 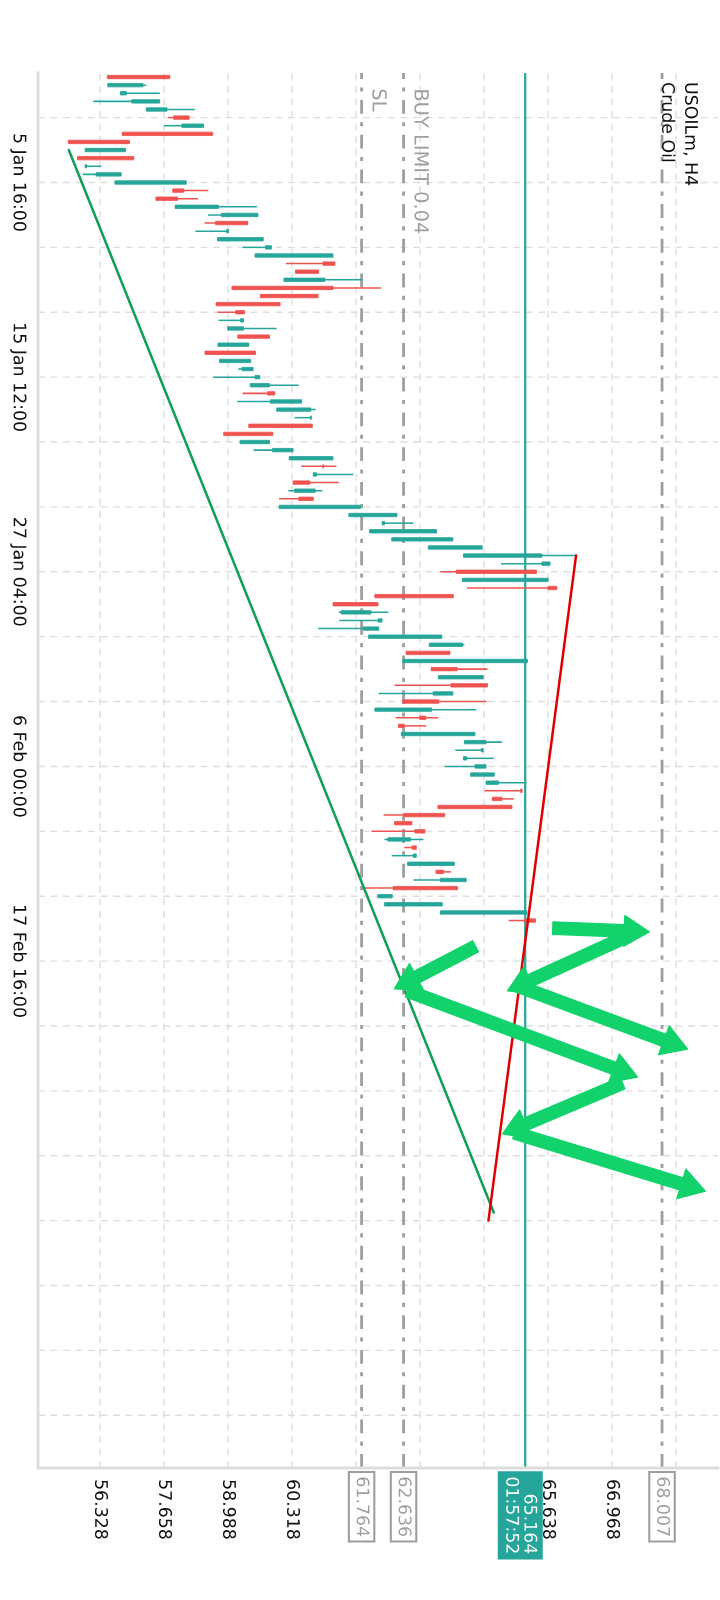 I want to click on annotation: SL, so click(x=380, y=100).